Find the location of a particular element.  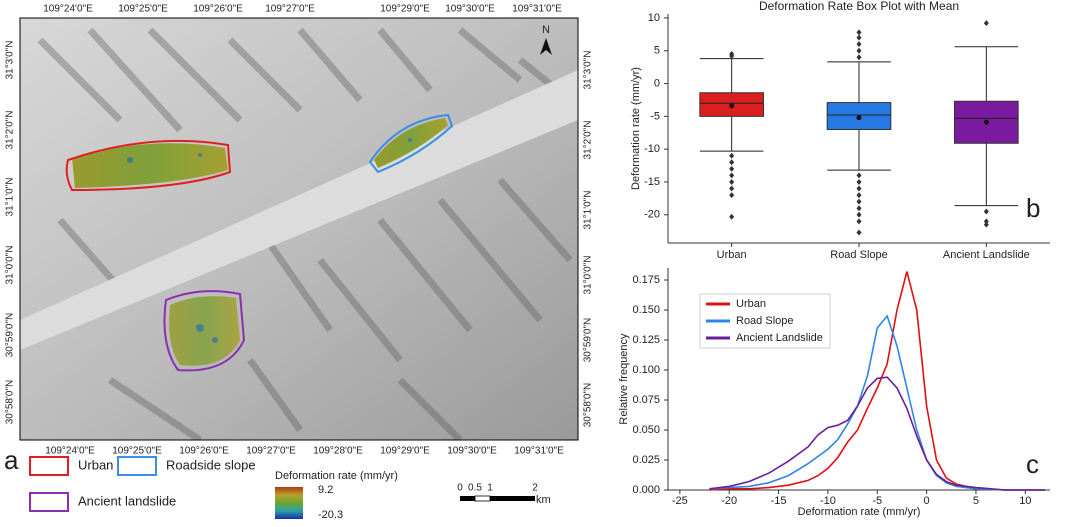

panel-label: a is located at coordinates (11, 460).